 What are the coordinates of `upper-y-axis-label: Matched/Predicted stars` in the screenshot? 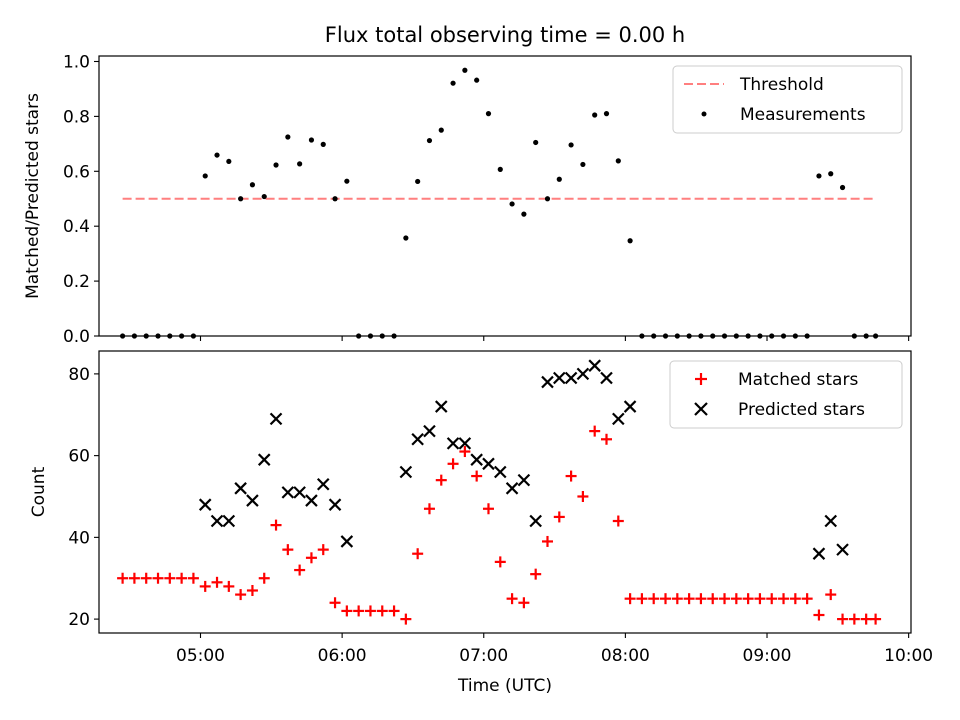 It's located at (33, 196).